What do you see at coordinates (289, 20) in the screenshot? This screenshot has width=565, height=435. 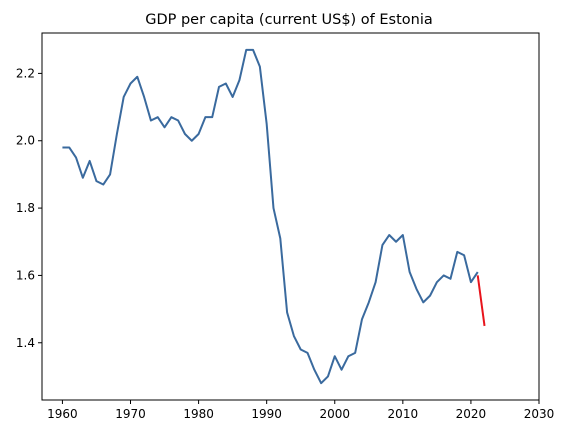 I see `chart-title: GDP per capita (current US$) of Estonia` at bounding box center [289, 20].